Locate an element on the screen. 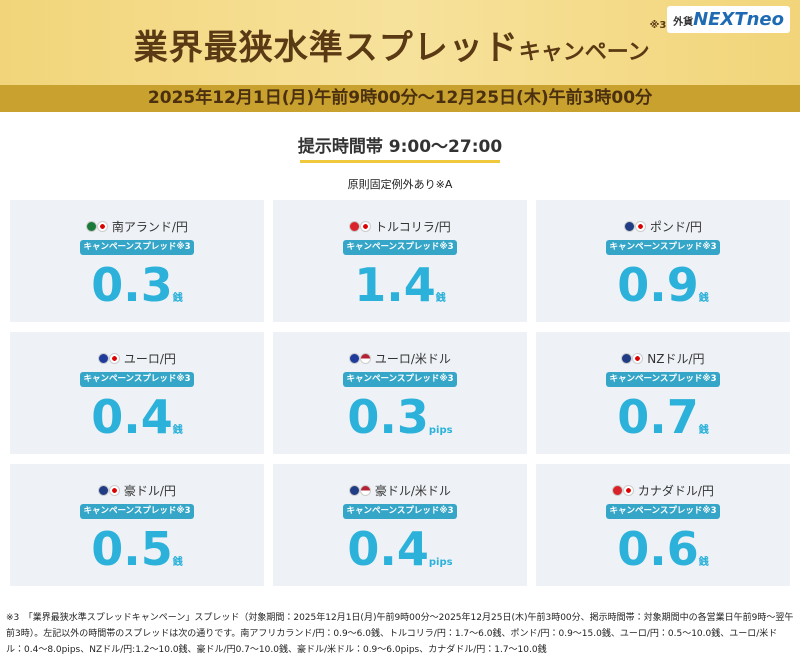 The width and height of the screenshot is (800, 666). pair-row: 豪ドル/円 is located at coordinates (137, 490).